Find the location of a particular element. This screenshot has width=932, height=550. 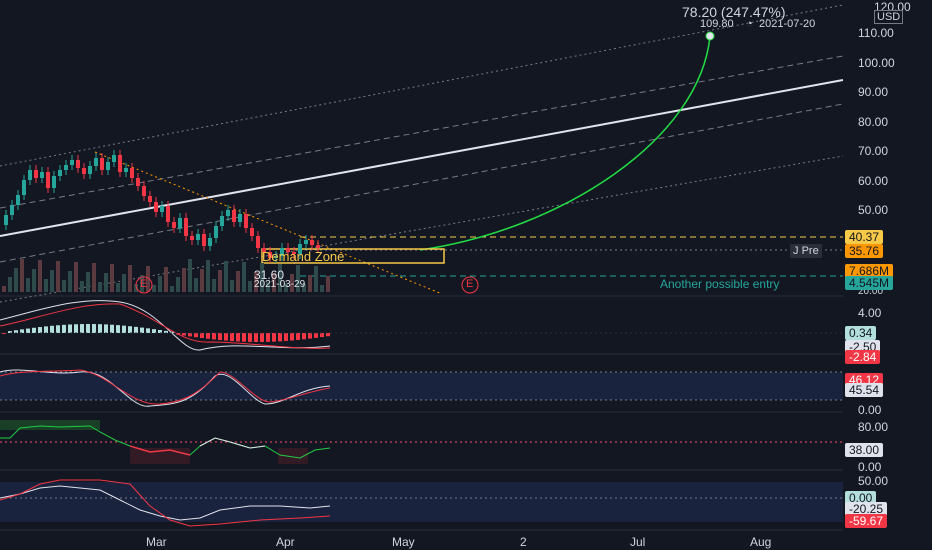

premarket-badge: J Pre is located at coordinates (806, 251).